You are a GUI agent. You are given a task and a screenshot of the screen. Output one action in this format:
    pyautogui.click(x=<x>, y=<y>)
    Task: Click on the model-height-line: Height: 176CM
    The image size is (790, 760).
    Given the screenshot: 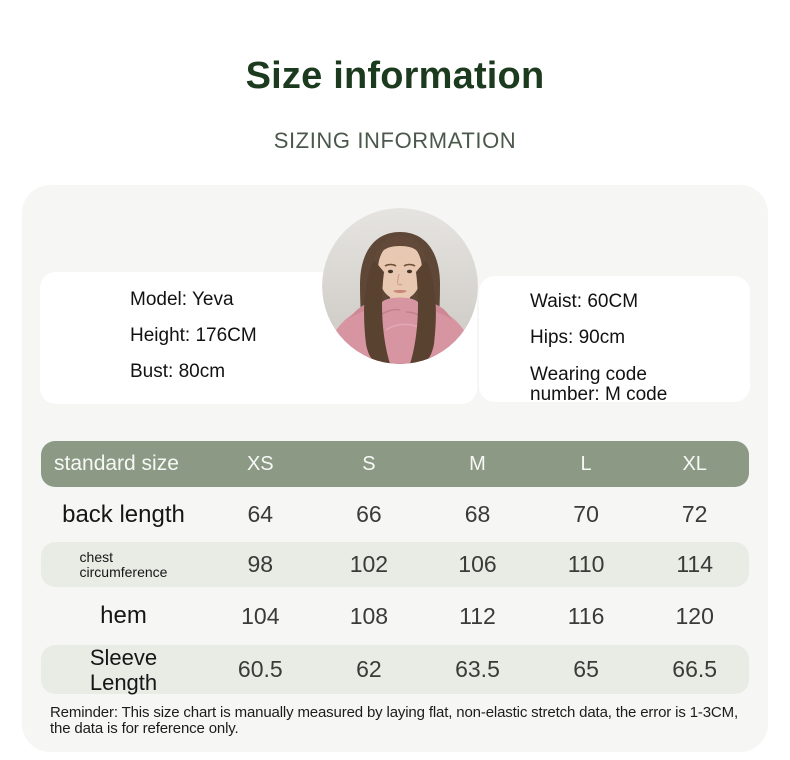 What is the action you would take?
    pyautogui.click(x=193, y=335)
    